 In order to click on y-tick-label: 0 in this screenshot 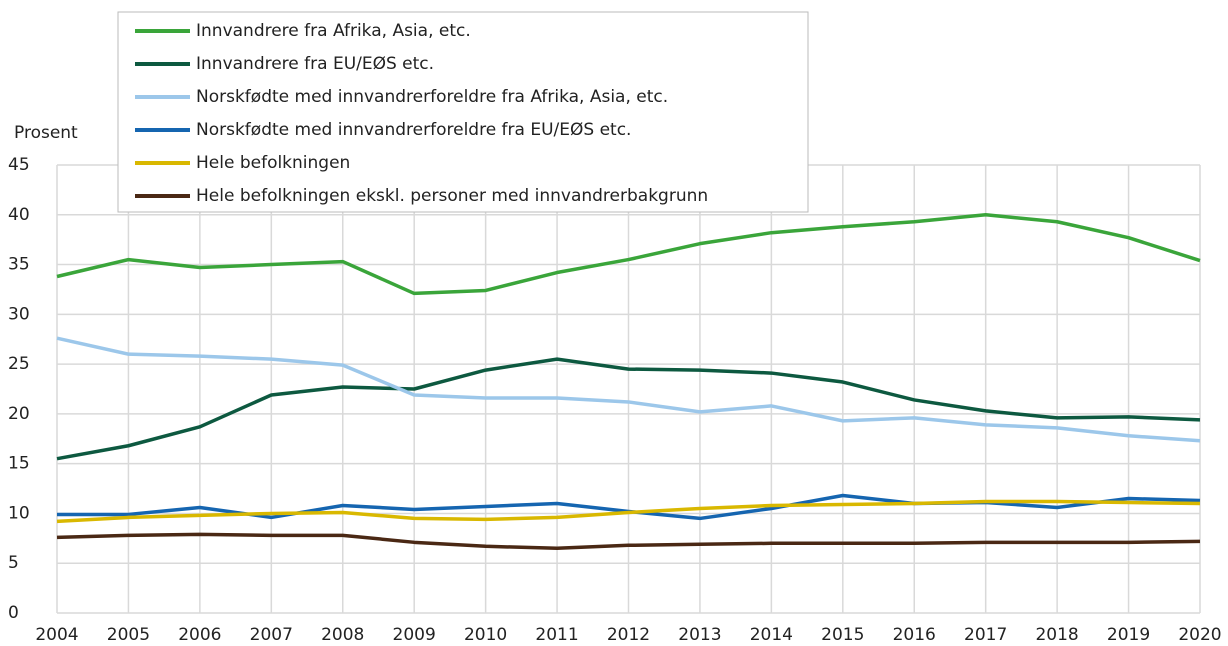, I will do `click(13, 613)`.